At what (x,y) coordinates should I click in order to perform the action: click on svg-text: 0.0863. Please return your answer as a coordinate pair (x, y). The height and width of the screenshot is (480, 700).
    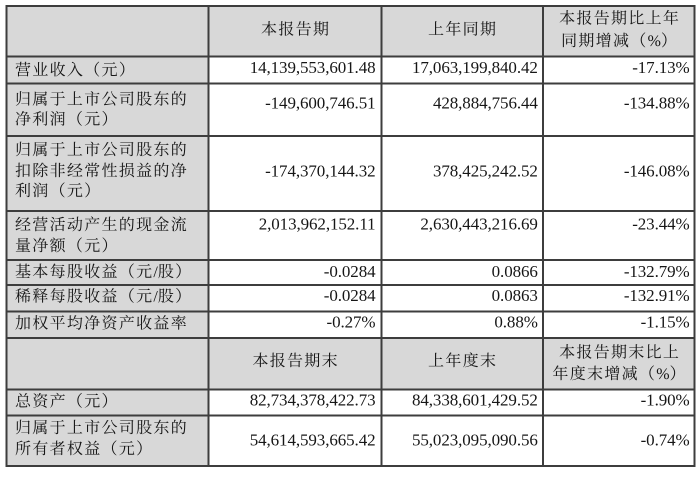
    Looking at the image, I should click on (515, 295).